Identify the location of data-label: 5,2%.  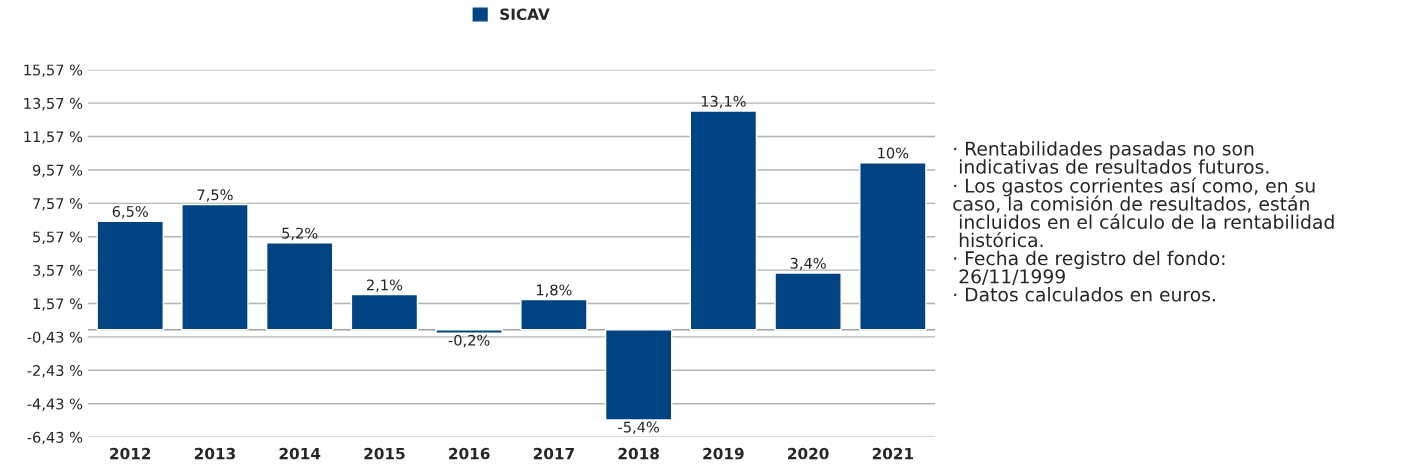
(300, 234).